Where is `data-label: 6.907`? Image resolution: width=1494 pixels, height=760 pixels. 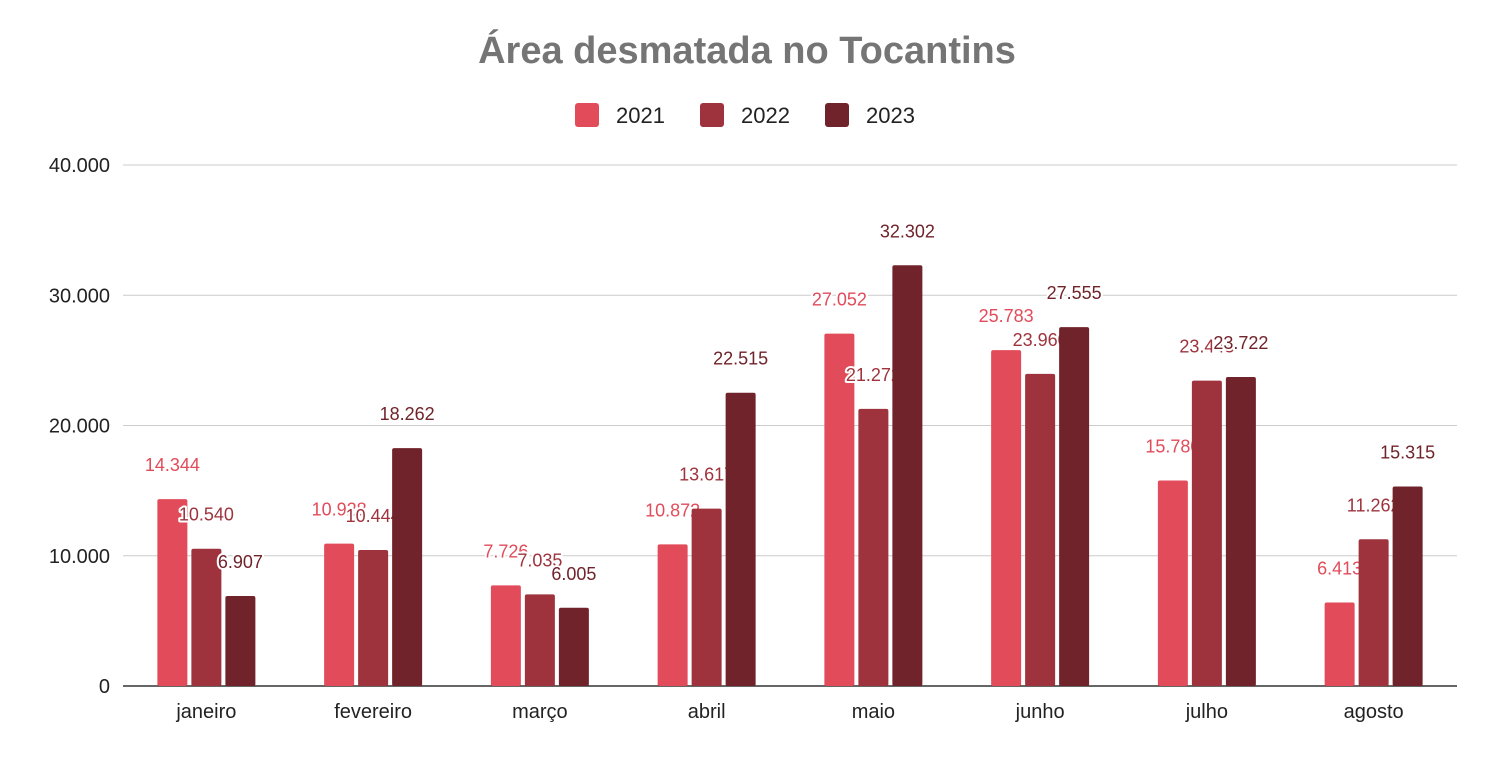
data-label: 6.907 is located at coordinates (240, 562).